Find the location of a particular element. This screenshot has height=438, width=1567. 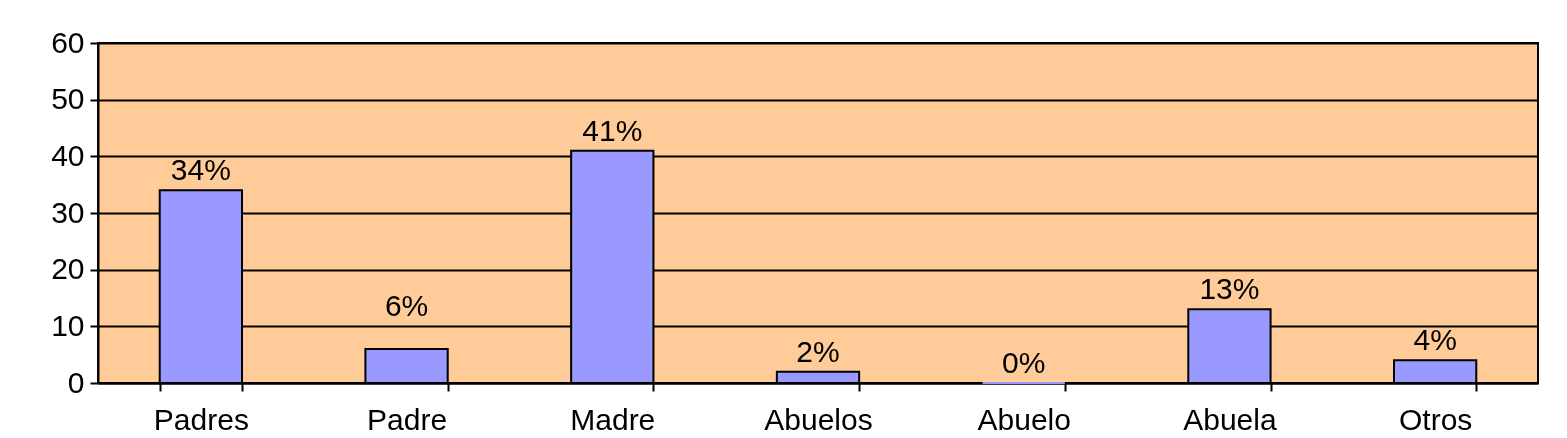

x-tick-label: Abuelos is located at coordinates (818, 419).